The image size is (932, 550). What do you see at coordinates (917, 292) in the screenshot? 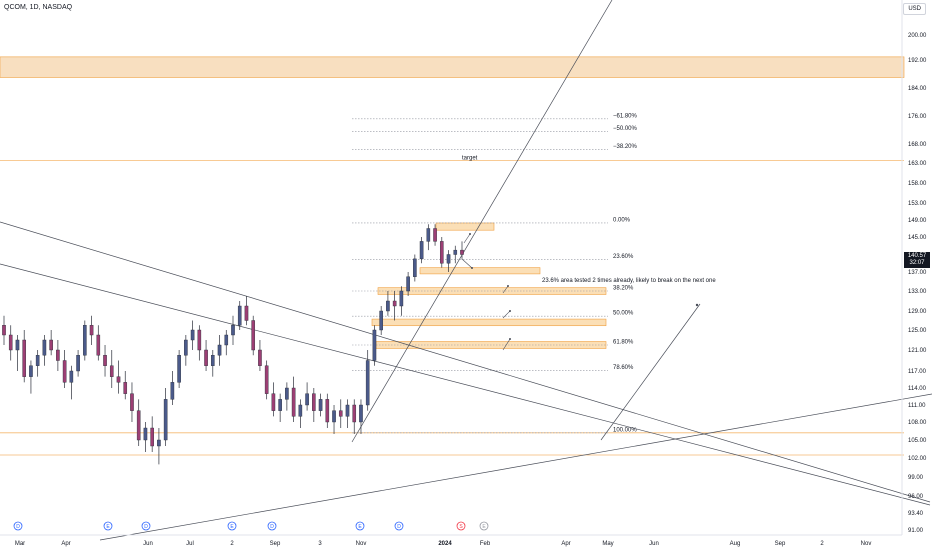
I see `price-axis-label: 133.00` at bounding box center [917, 292].